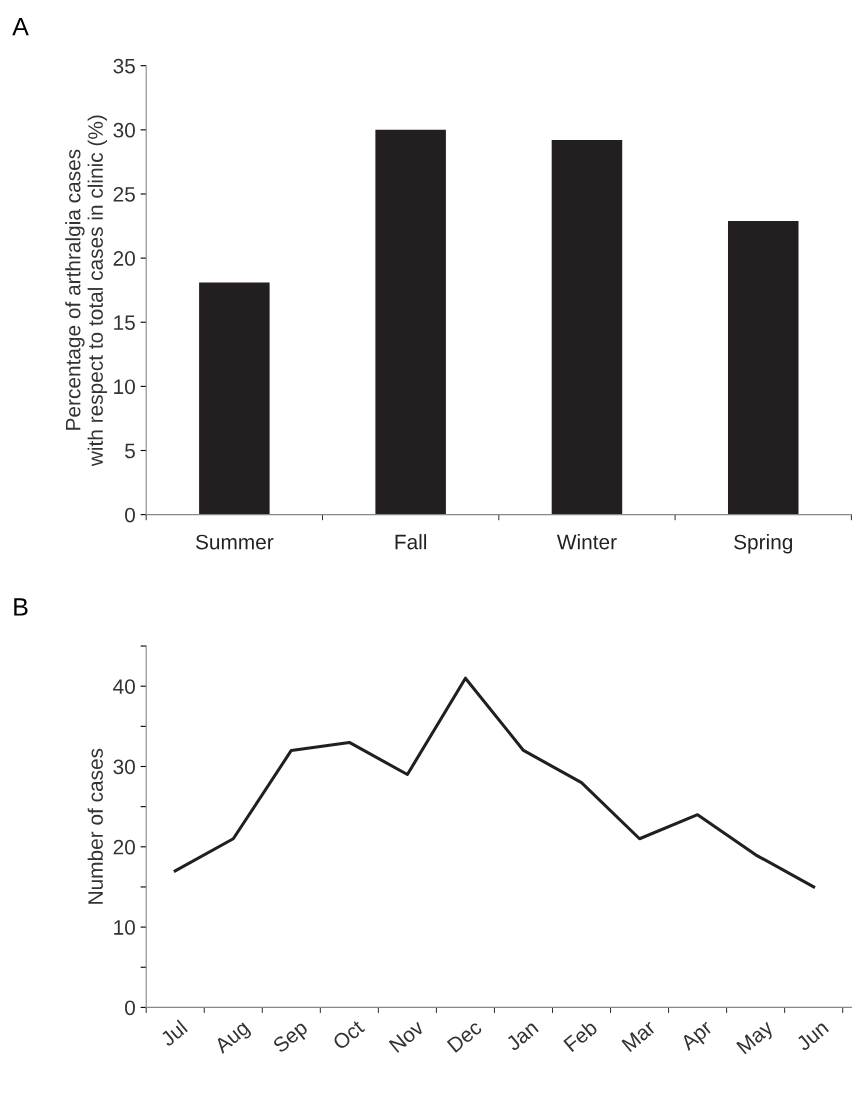 This screenshot has height=1095, width=860. What do you see at coordinates (348, 1035) in the screenshot?
I see `x-tick-label: Oct` at bounding box center [348, 1035].